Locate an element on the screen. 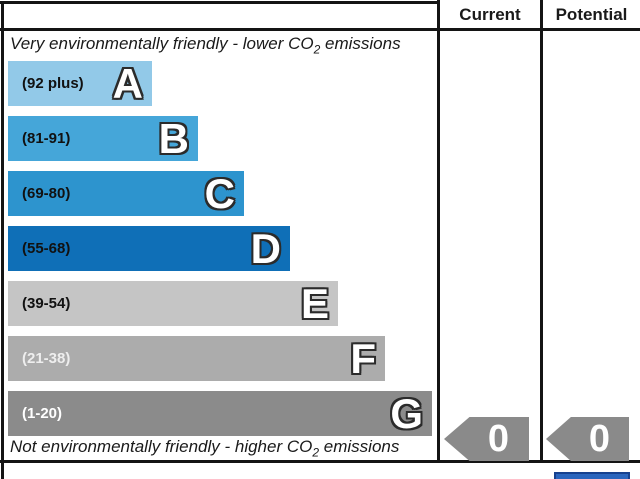 The image size is (640, 479). band-letter: G is located at coordinates (406, 413).